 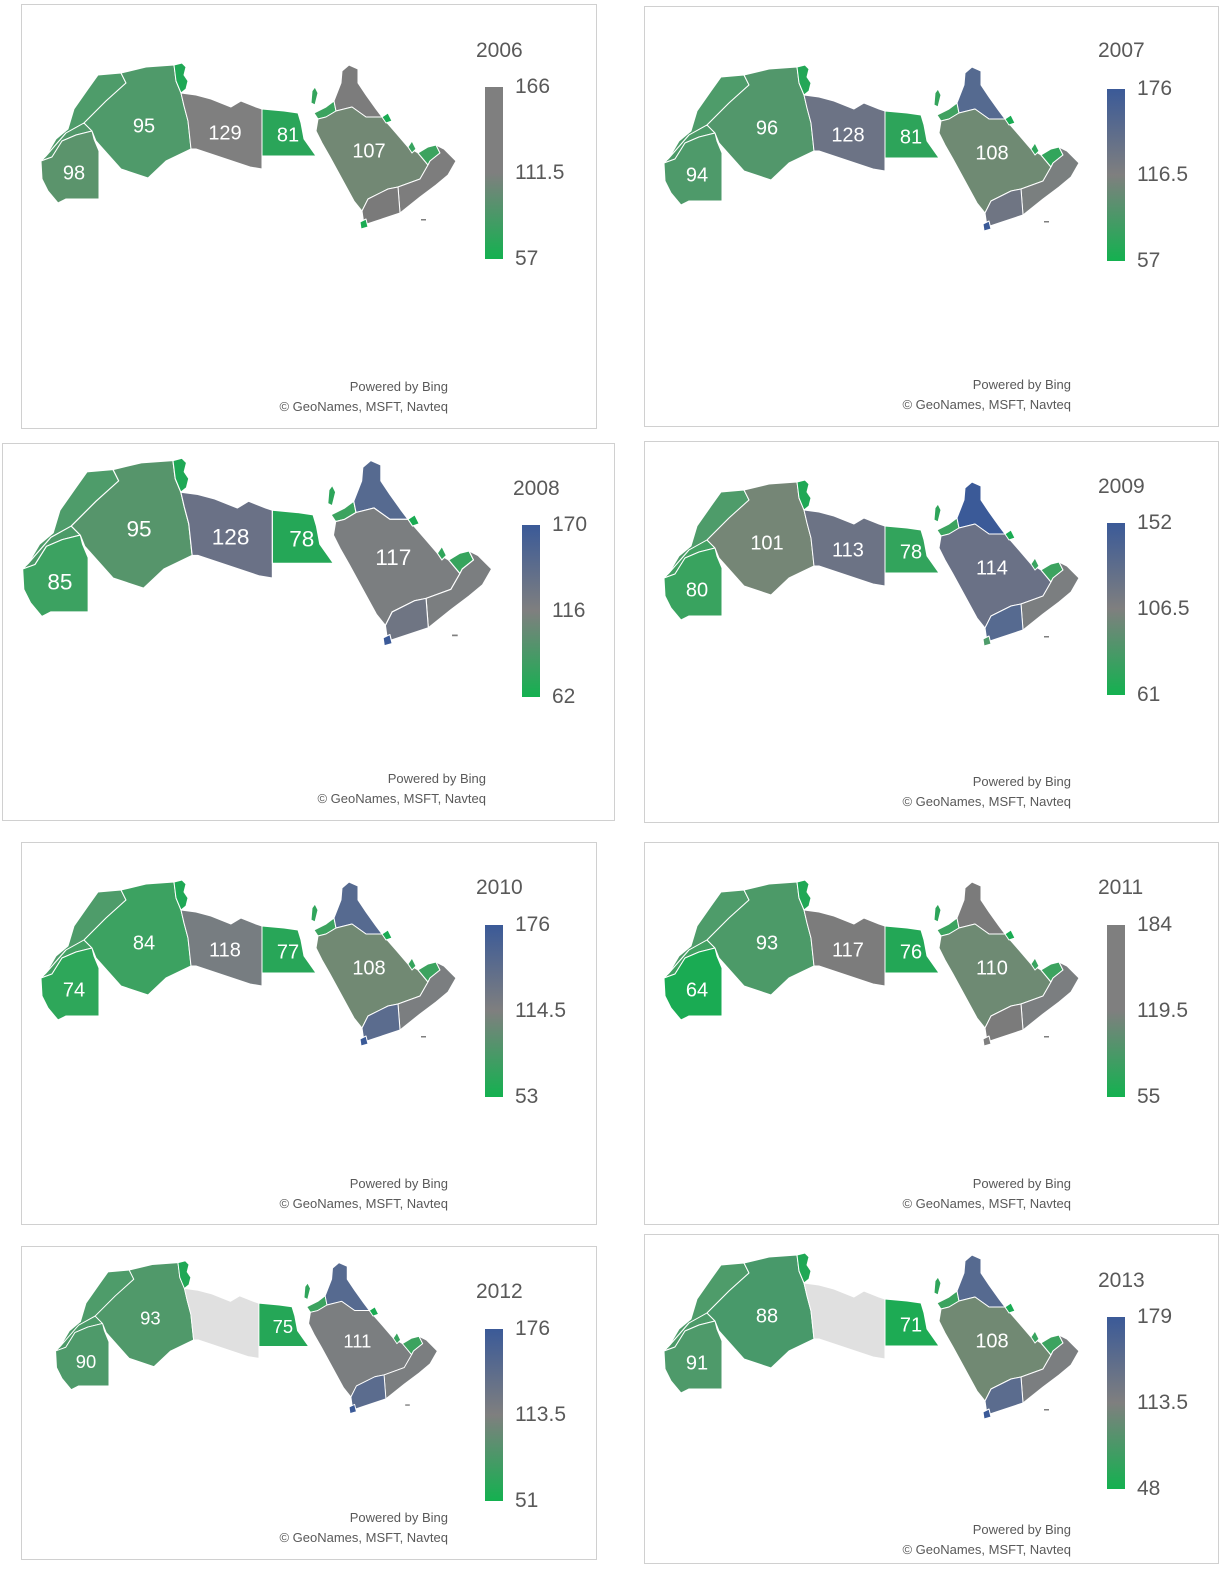 What do you see at coordinates (368, 151) in the screenshot?
I see `value-label-saudi: 107` at bounding box center [368, 151].